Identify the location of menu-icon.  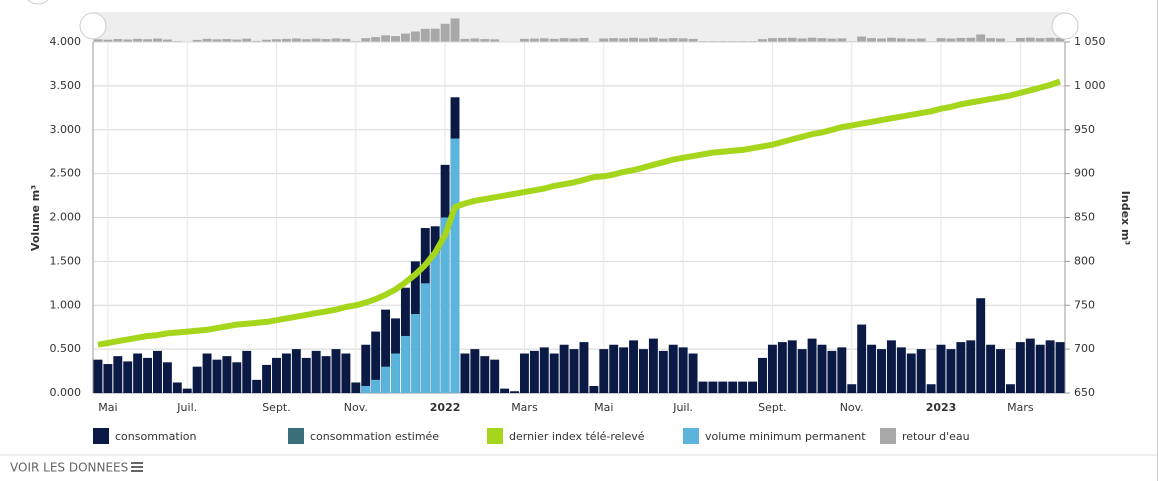
(137, 467).